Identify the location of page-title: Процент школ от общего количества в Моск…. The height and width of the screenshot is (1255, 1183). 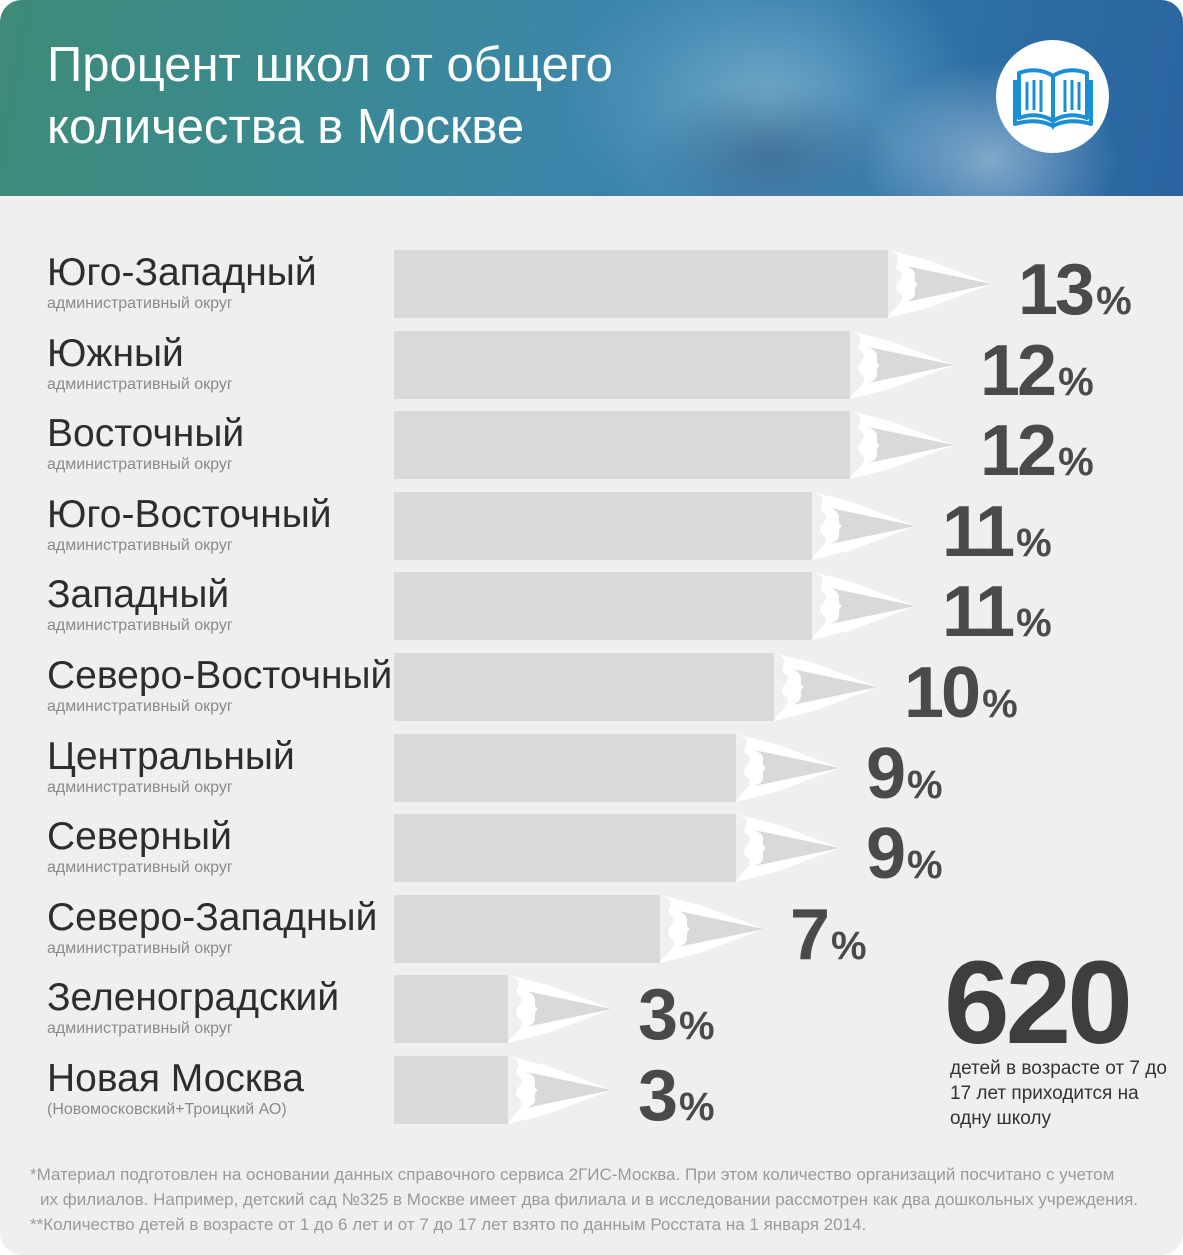
(397, 96).